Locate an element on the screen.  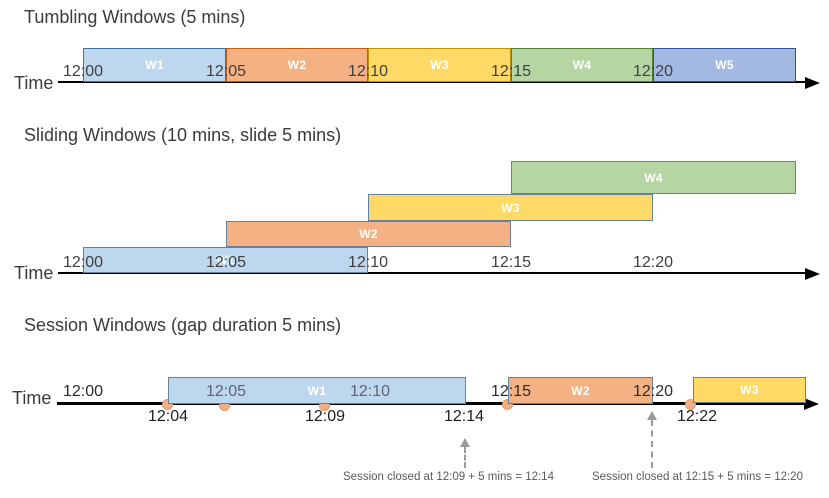
tumbling-section-title: Tumbling Windows (5 mins) is located at coordinates (135, 17).